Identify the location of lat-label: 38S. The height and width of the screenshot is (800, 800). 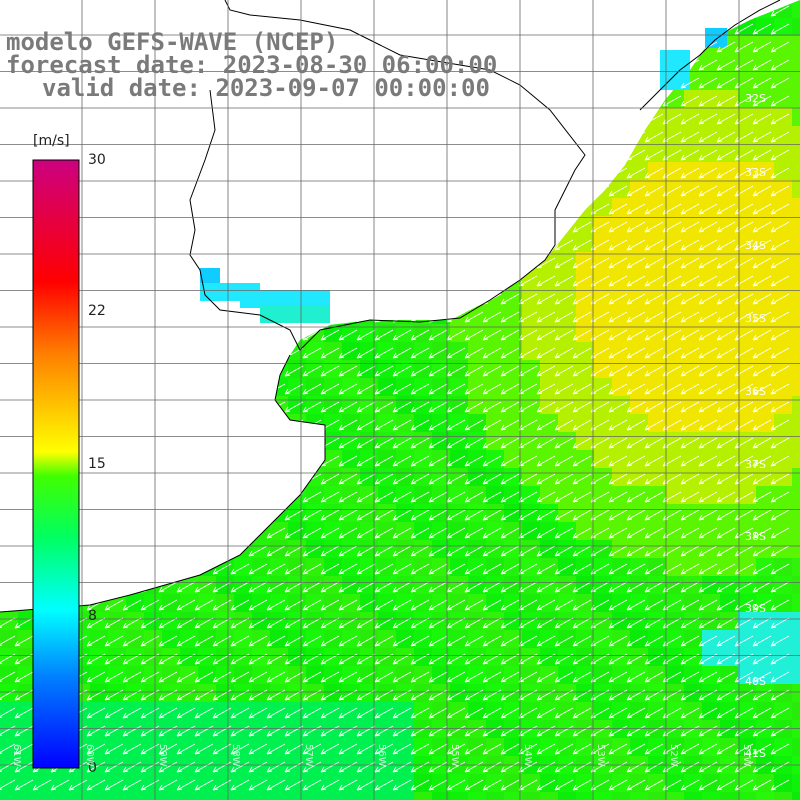
(755, 536).